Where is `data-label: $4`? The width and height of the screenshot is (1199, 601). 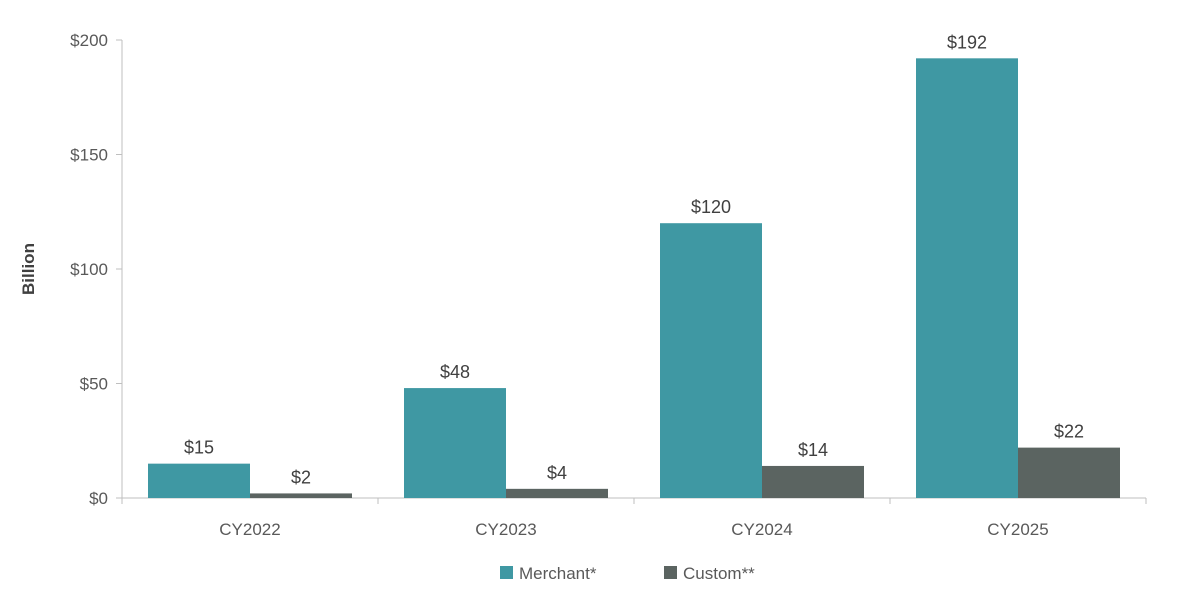 data-label: $4 is located at coordinates (557, 473).